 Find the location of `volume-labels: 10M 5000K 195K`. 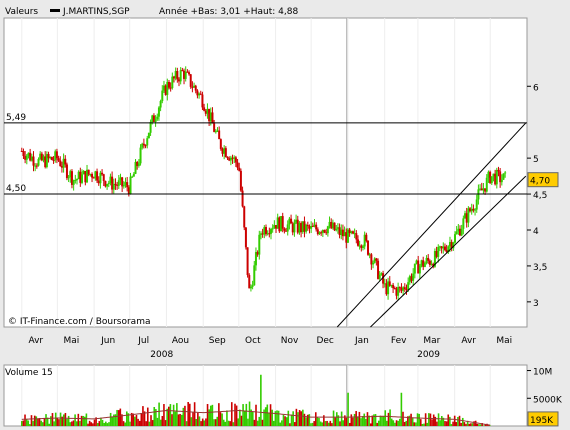

volume-labels: 10M 5000K 195K is located at coordinates (545, 397).